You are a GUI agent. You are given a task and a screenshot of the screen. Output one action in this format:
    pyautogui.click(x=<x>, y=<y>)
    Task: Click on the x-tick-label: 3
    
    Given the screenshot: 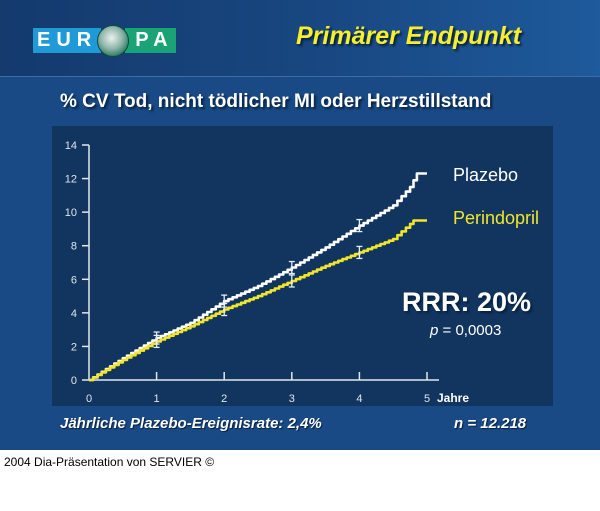 What is the action you would take?
    pyautogui.click(x=292, y=399)
    